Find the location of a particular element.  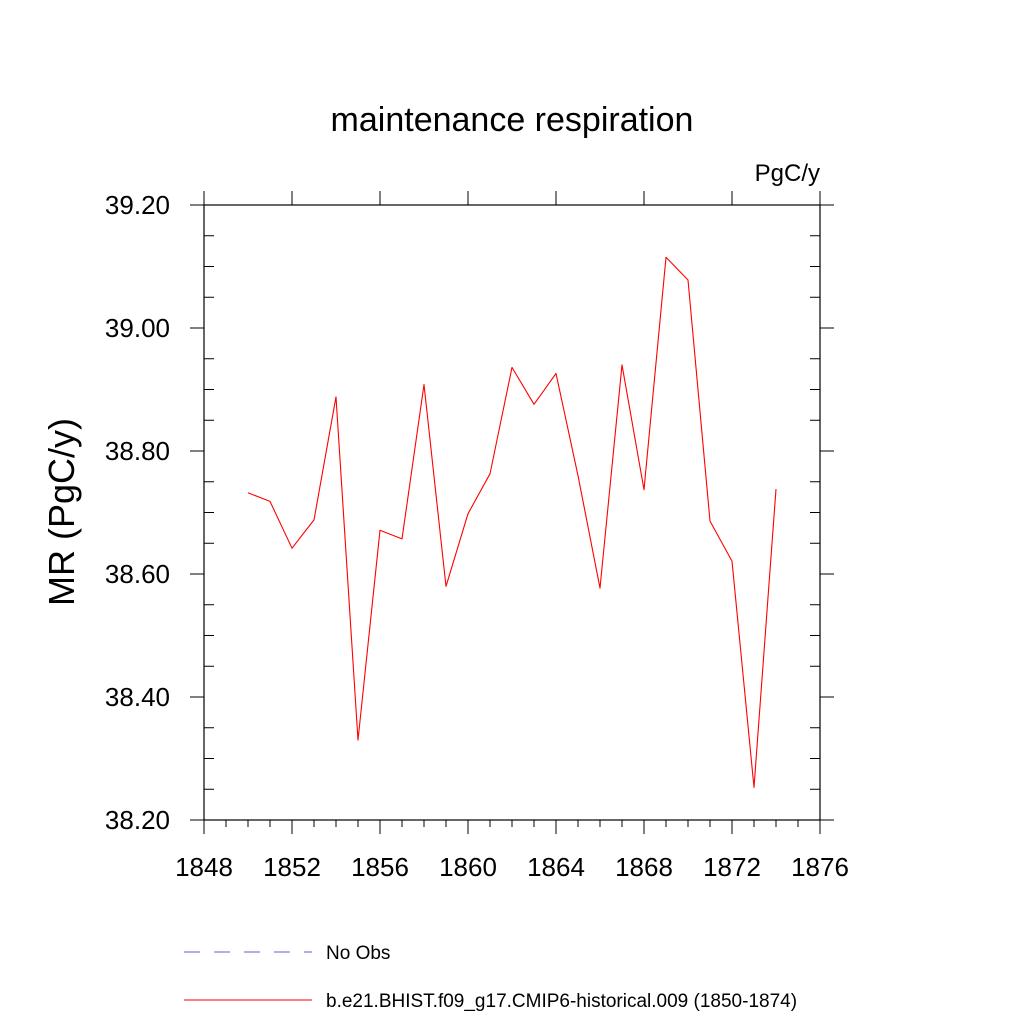

y-tick-label: 38.80 is located at coordinates (137, 451).